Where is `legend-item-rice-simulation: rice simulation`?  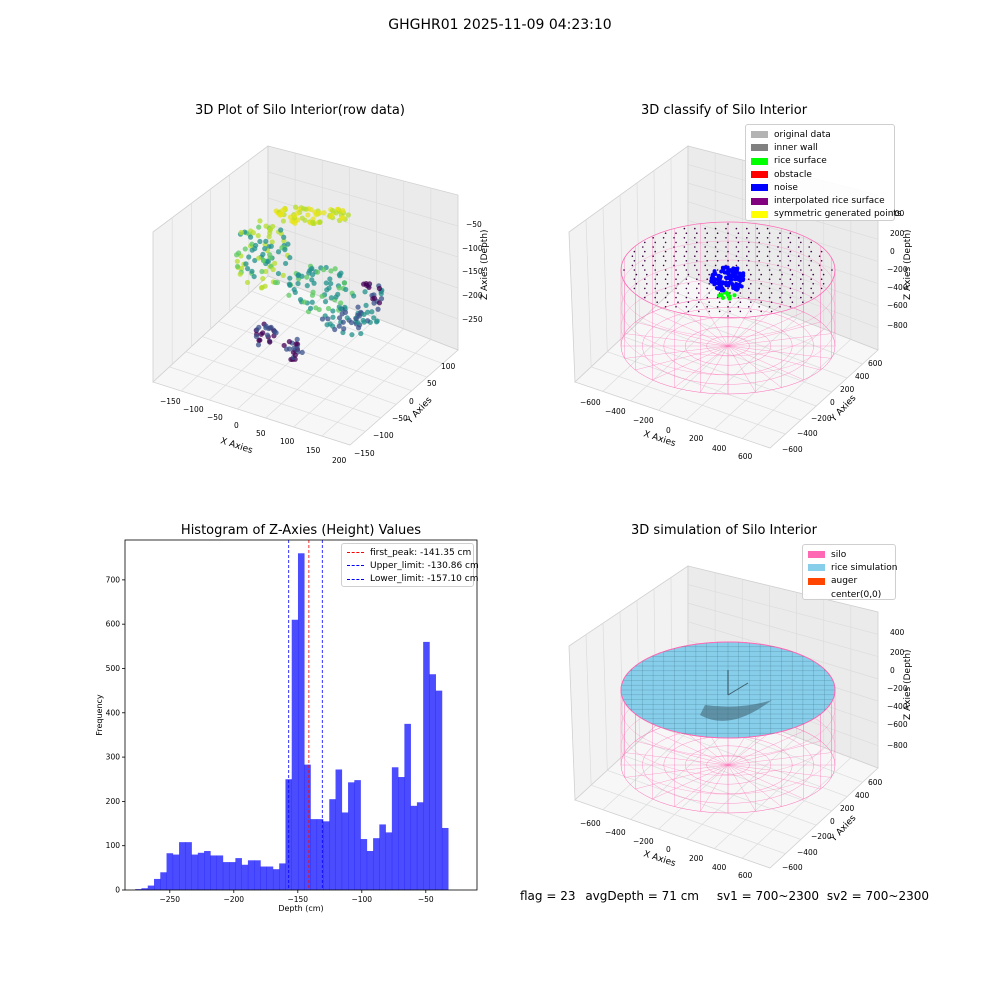 legend-item-rice-simulation: rice simulation is located at coordinates (852, 567).